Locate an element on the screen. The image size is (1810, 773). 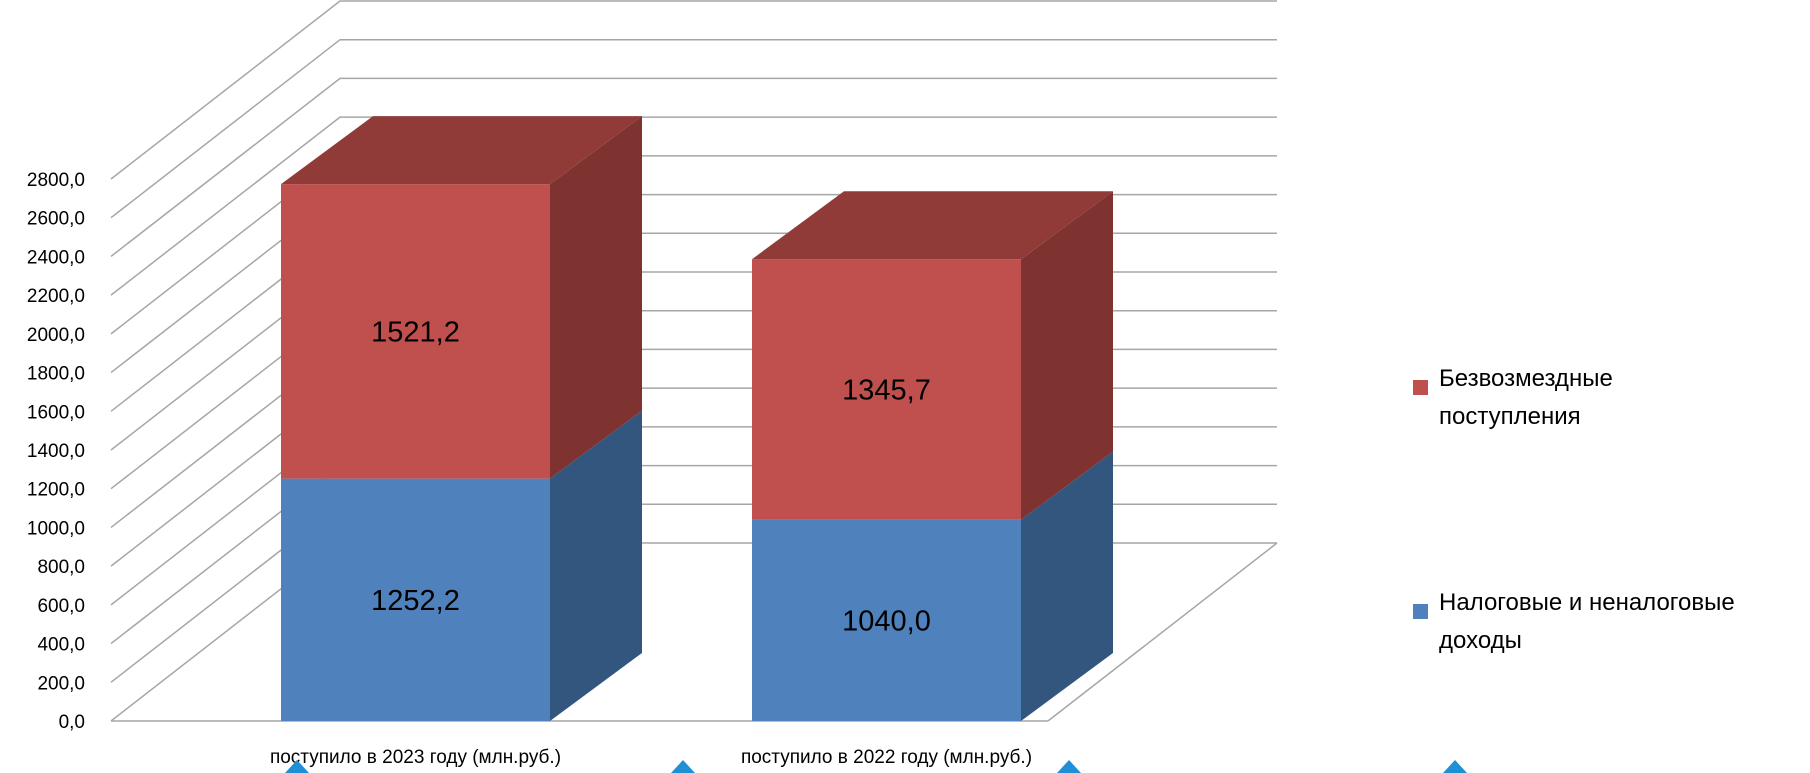
legend-label: Безвозмездные поступления is located at coordinates (1526, 397).